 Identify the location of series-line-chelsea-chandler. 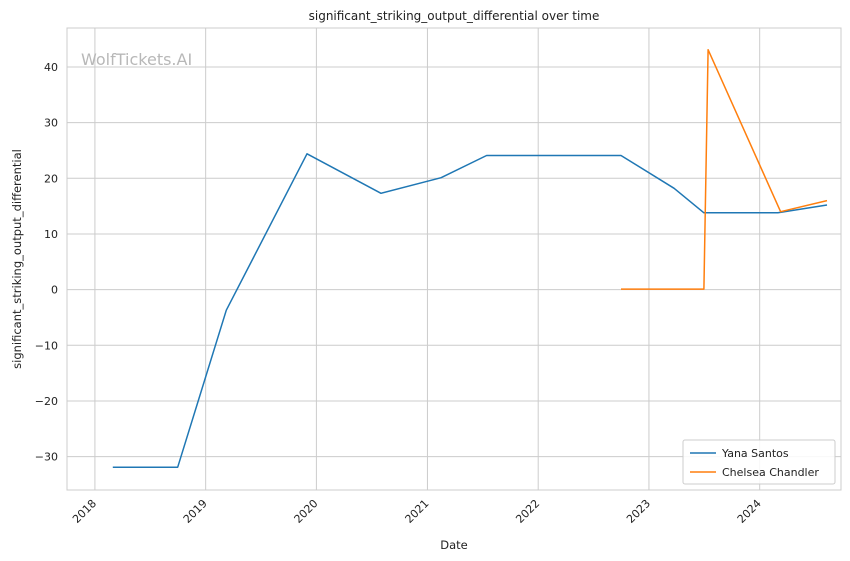
(724, 169).